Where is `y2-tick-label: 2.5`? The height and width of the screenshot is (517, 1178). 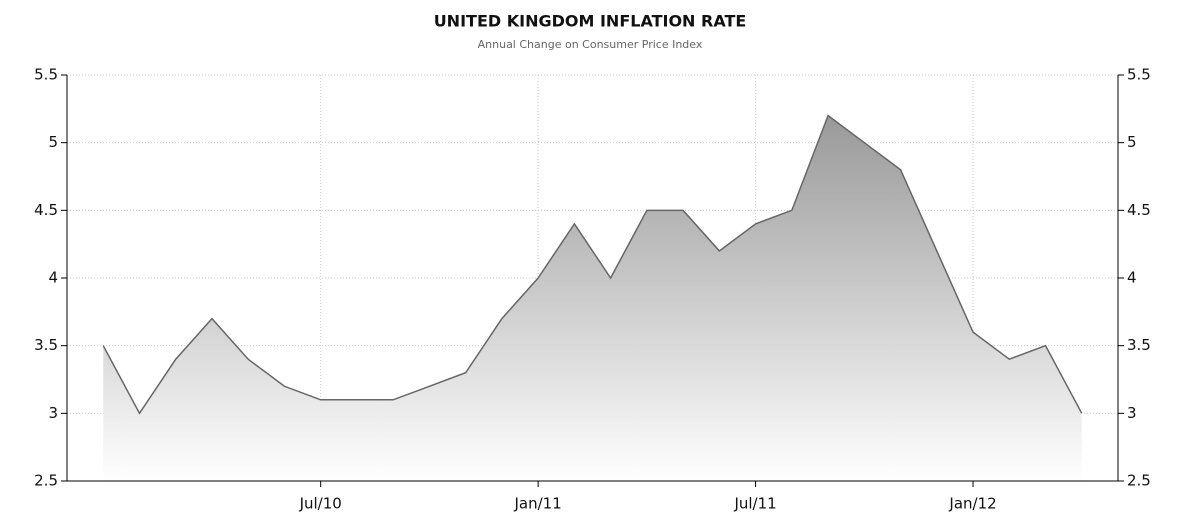 y2-tick-label: 2.5 is located at coordinates (1139, 481).